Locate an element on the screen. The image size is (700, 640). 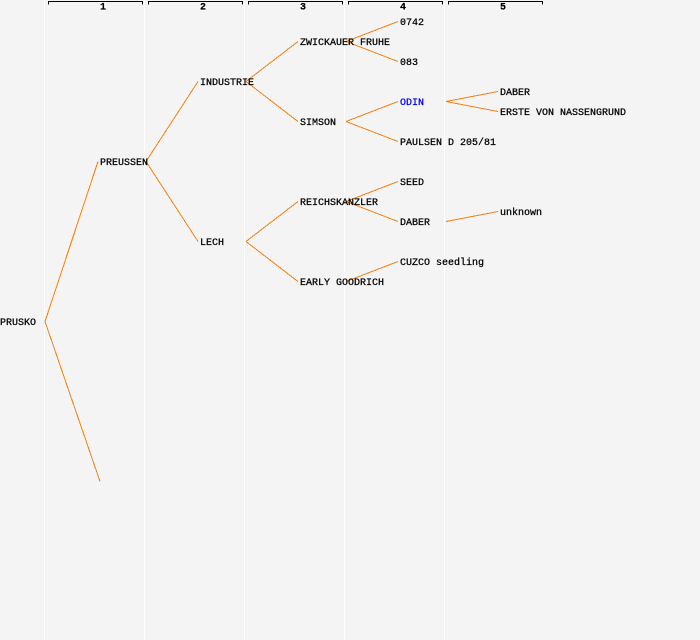
svg-text: 2 is located at coordinates (203, 8).